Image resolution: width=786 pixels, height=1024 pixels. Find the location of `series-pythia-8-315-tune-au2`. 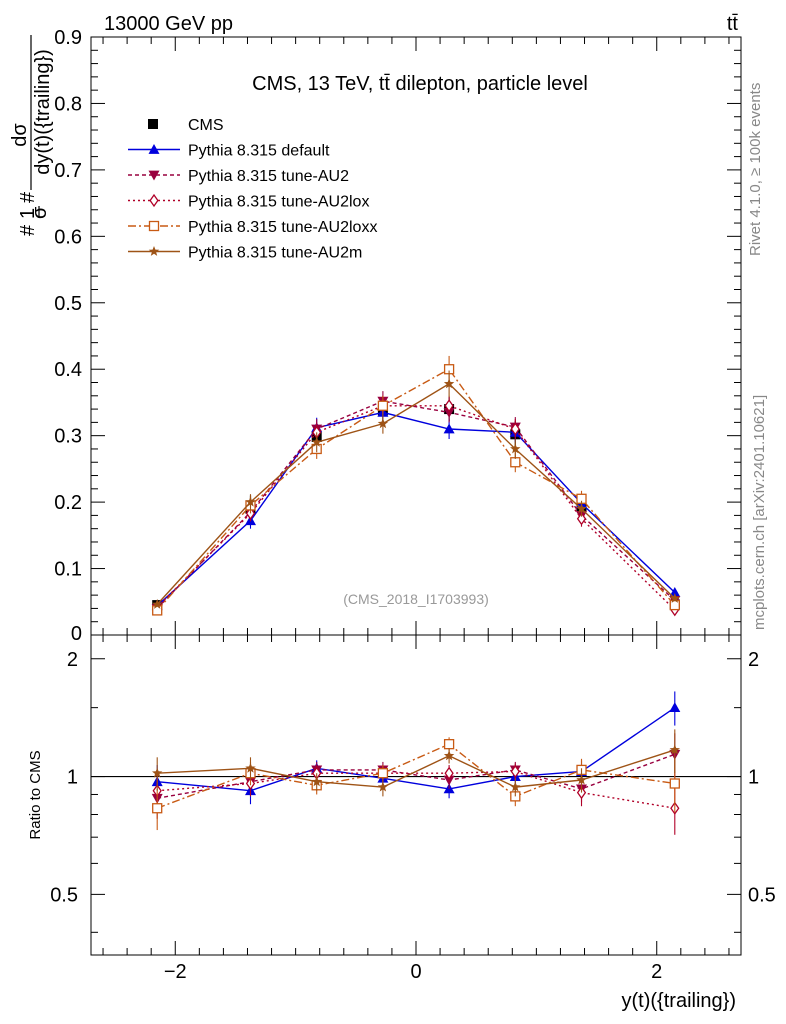

series-pythia-8-315-tune-au2 is located at coordinates (416, 502).